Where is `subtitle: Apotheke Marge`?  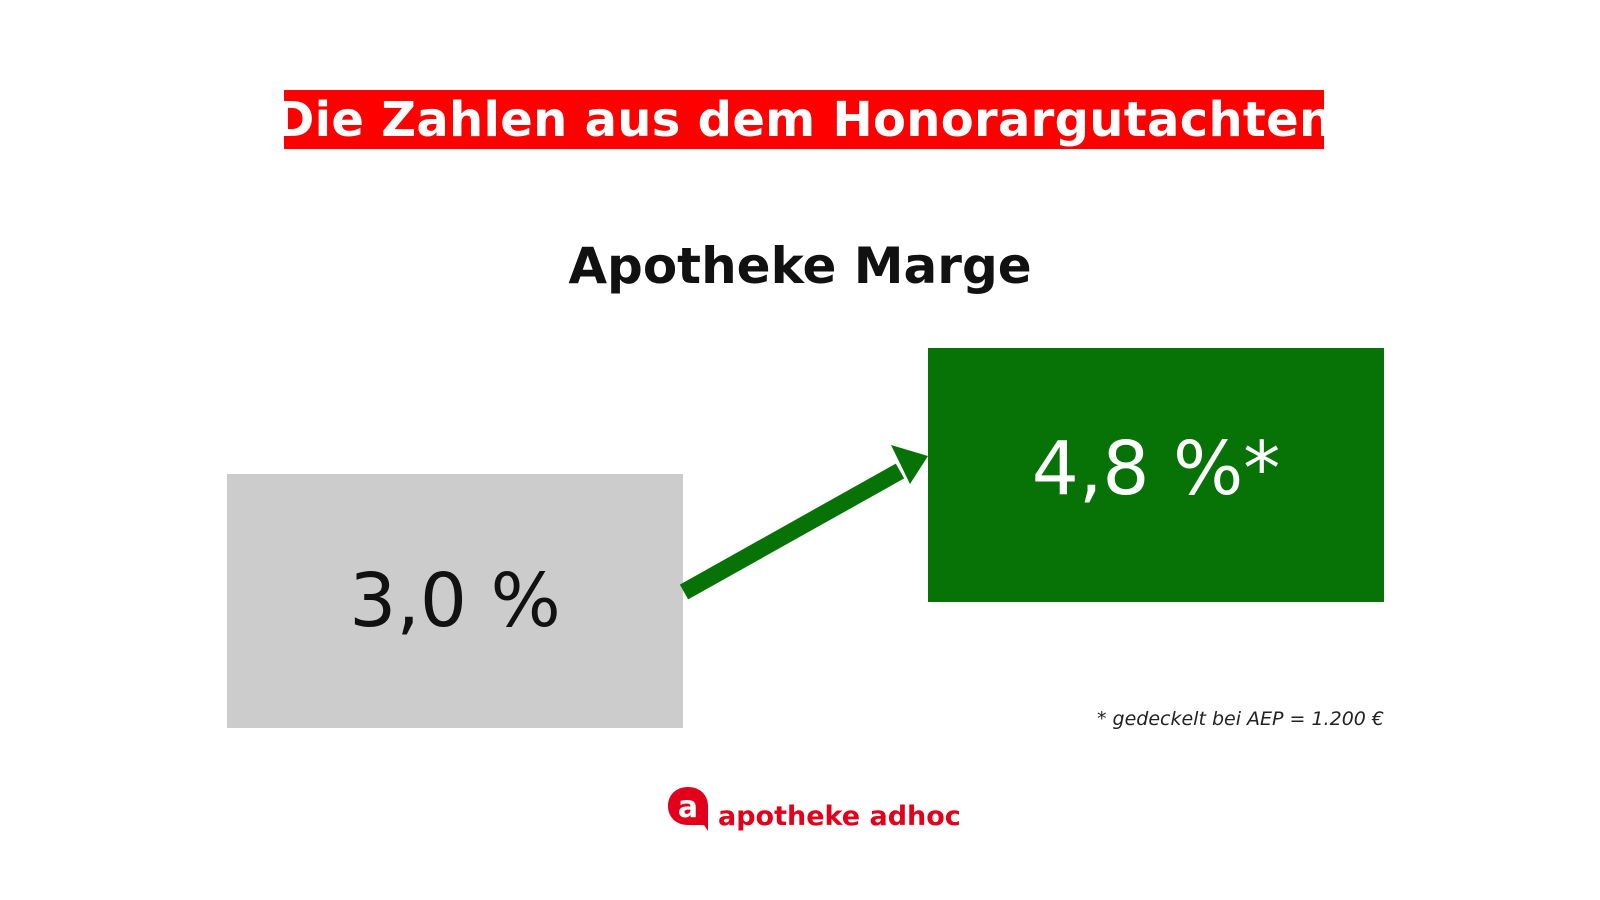
subtitle: Apotheke Marge is located at coordinates (800, 266).